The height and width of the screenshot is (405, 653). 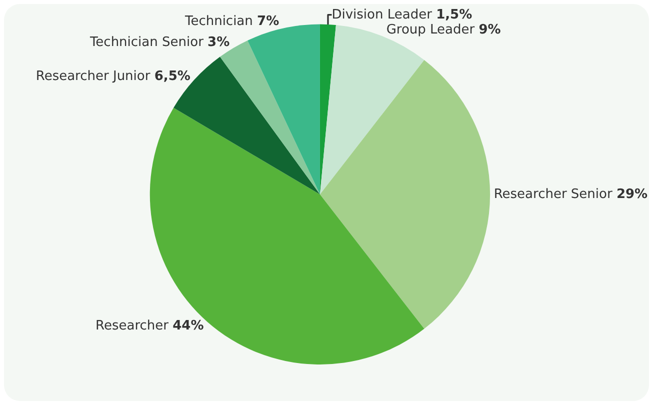 What do you see at coordinates (430, 30) in the screenshot?
I see `slice-label: Group Leader` at bounding box center [430, 30].